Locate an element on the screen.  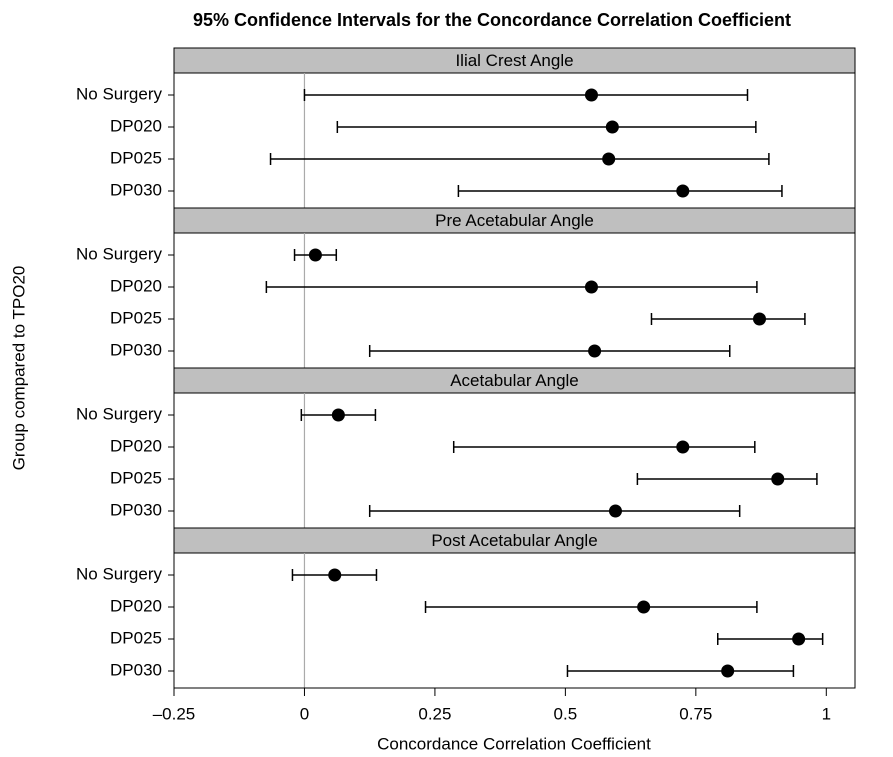
x-tick-label: 0.5 is located at coordinates (566, 713).